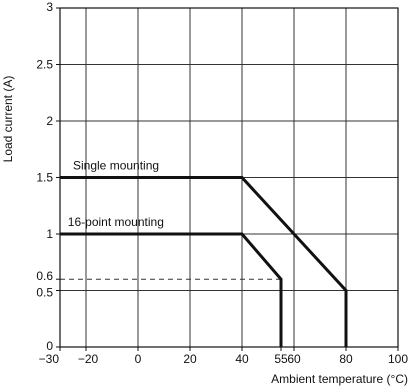 Image resolution: width=411 pixels, height=391 pixels. What do you see at coordinates (49, 234) in the screenshot?
I see `y-tick-label: 1` at bounding box center [49, 234].